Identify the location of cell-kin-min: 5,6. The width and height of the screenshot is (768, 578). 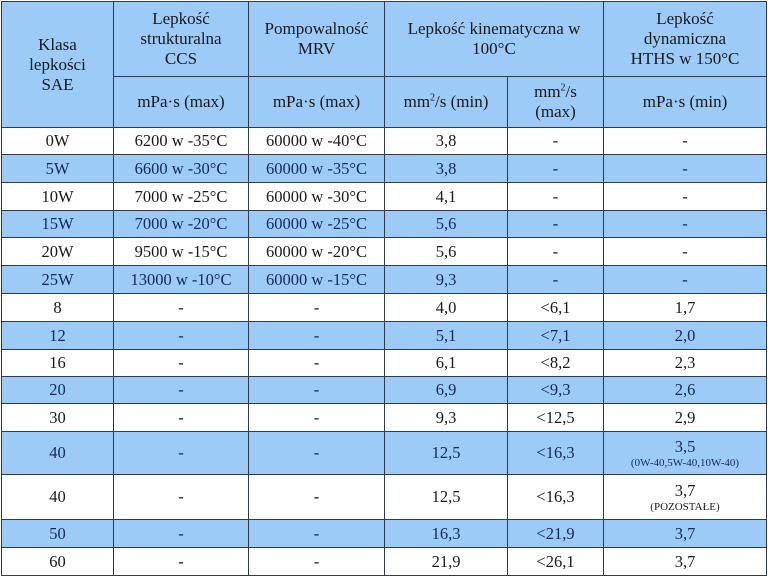
(446, 251).